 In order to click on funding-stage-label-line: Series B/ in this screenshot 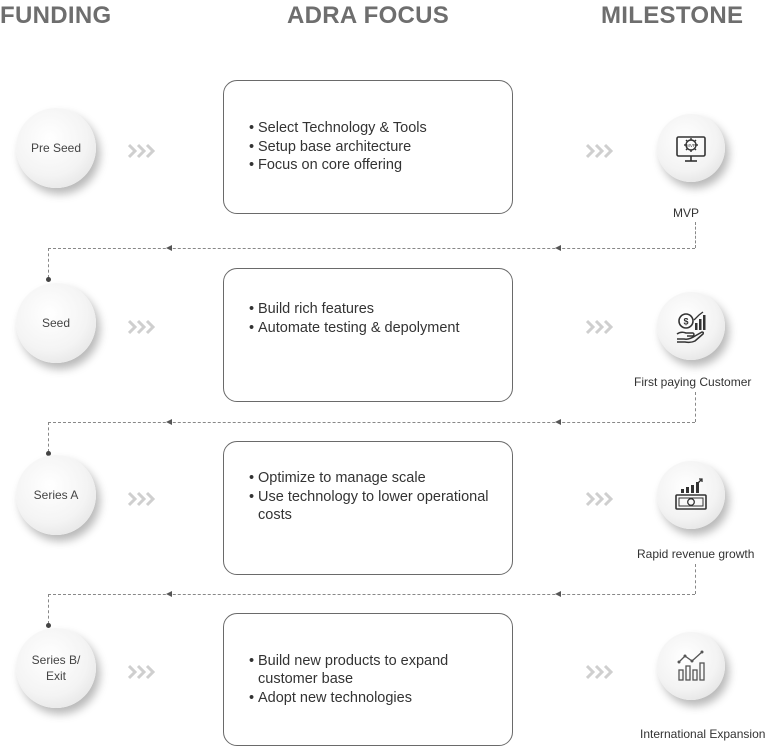, I will do `click(56, 660)`.